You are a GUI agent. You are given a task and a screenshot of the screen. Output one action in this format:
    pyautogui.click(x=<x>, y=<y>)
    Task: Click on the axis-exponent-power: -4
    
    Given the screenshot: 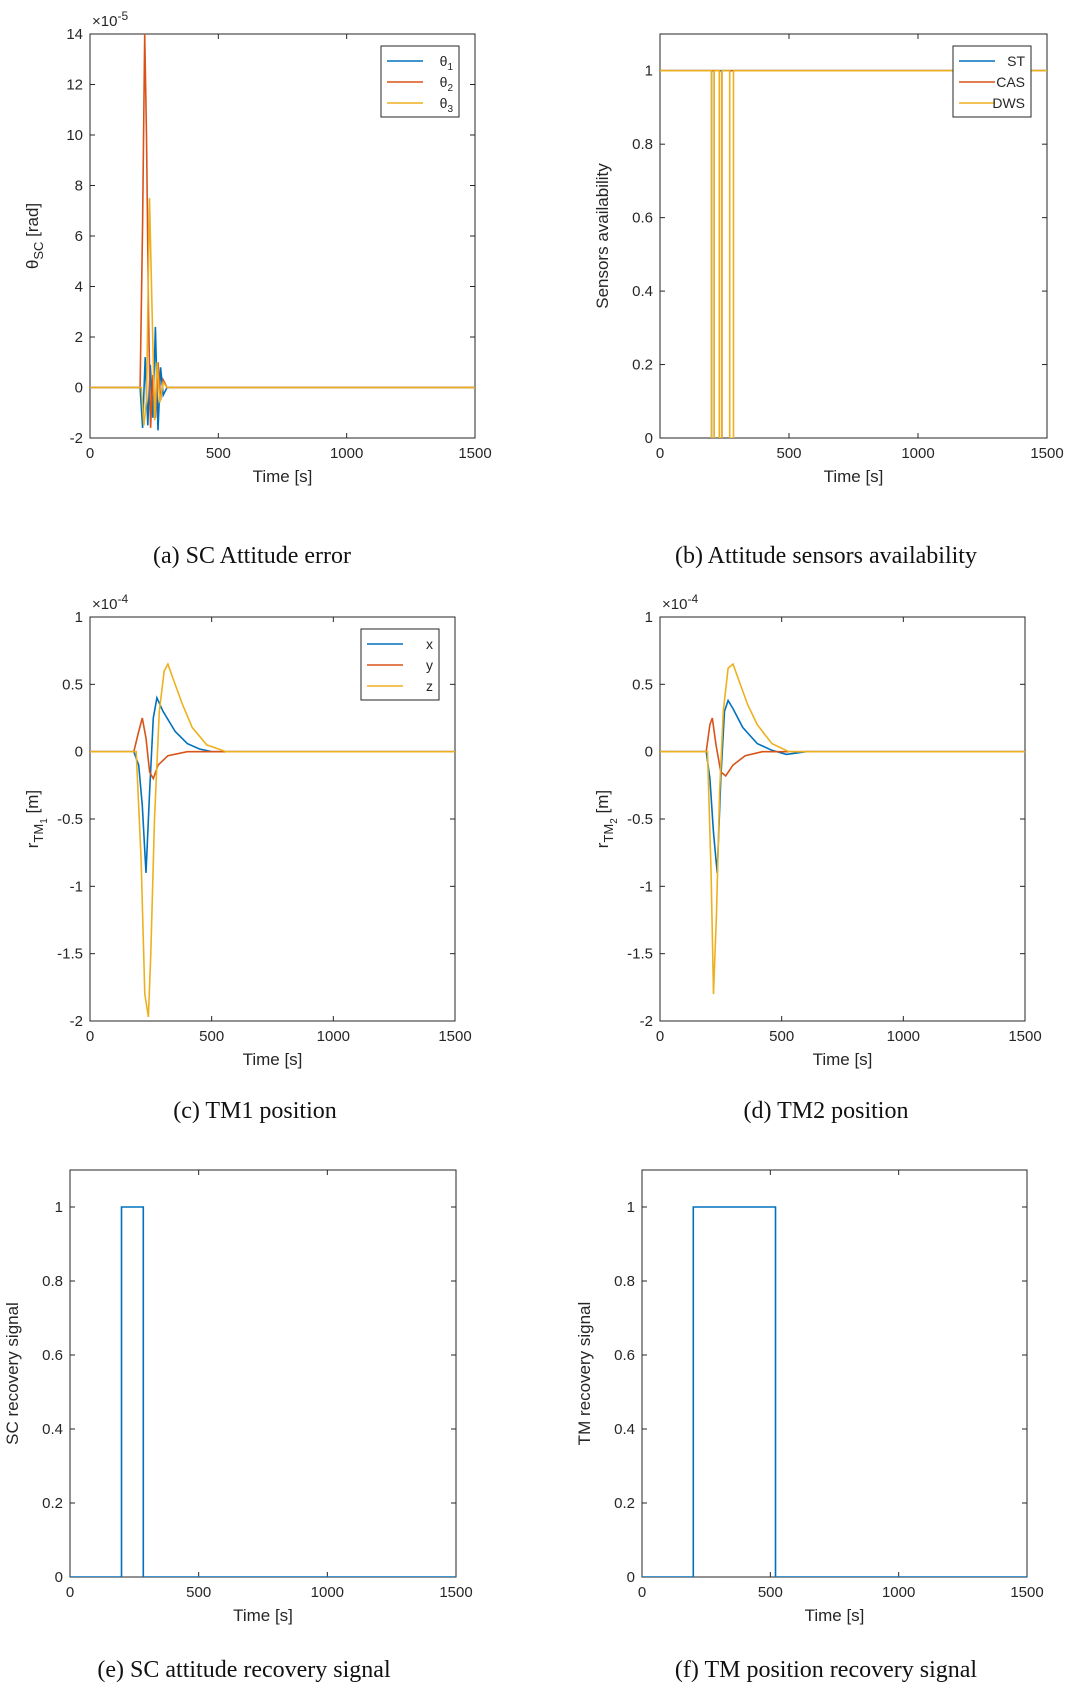 What is the action you would take?
    pyautogui.click(x=692, y=599)
    